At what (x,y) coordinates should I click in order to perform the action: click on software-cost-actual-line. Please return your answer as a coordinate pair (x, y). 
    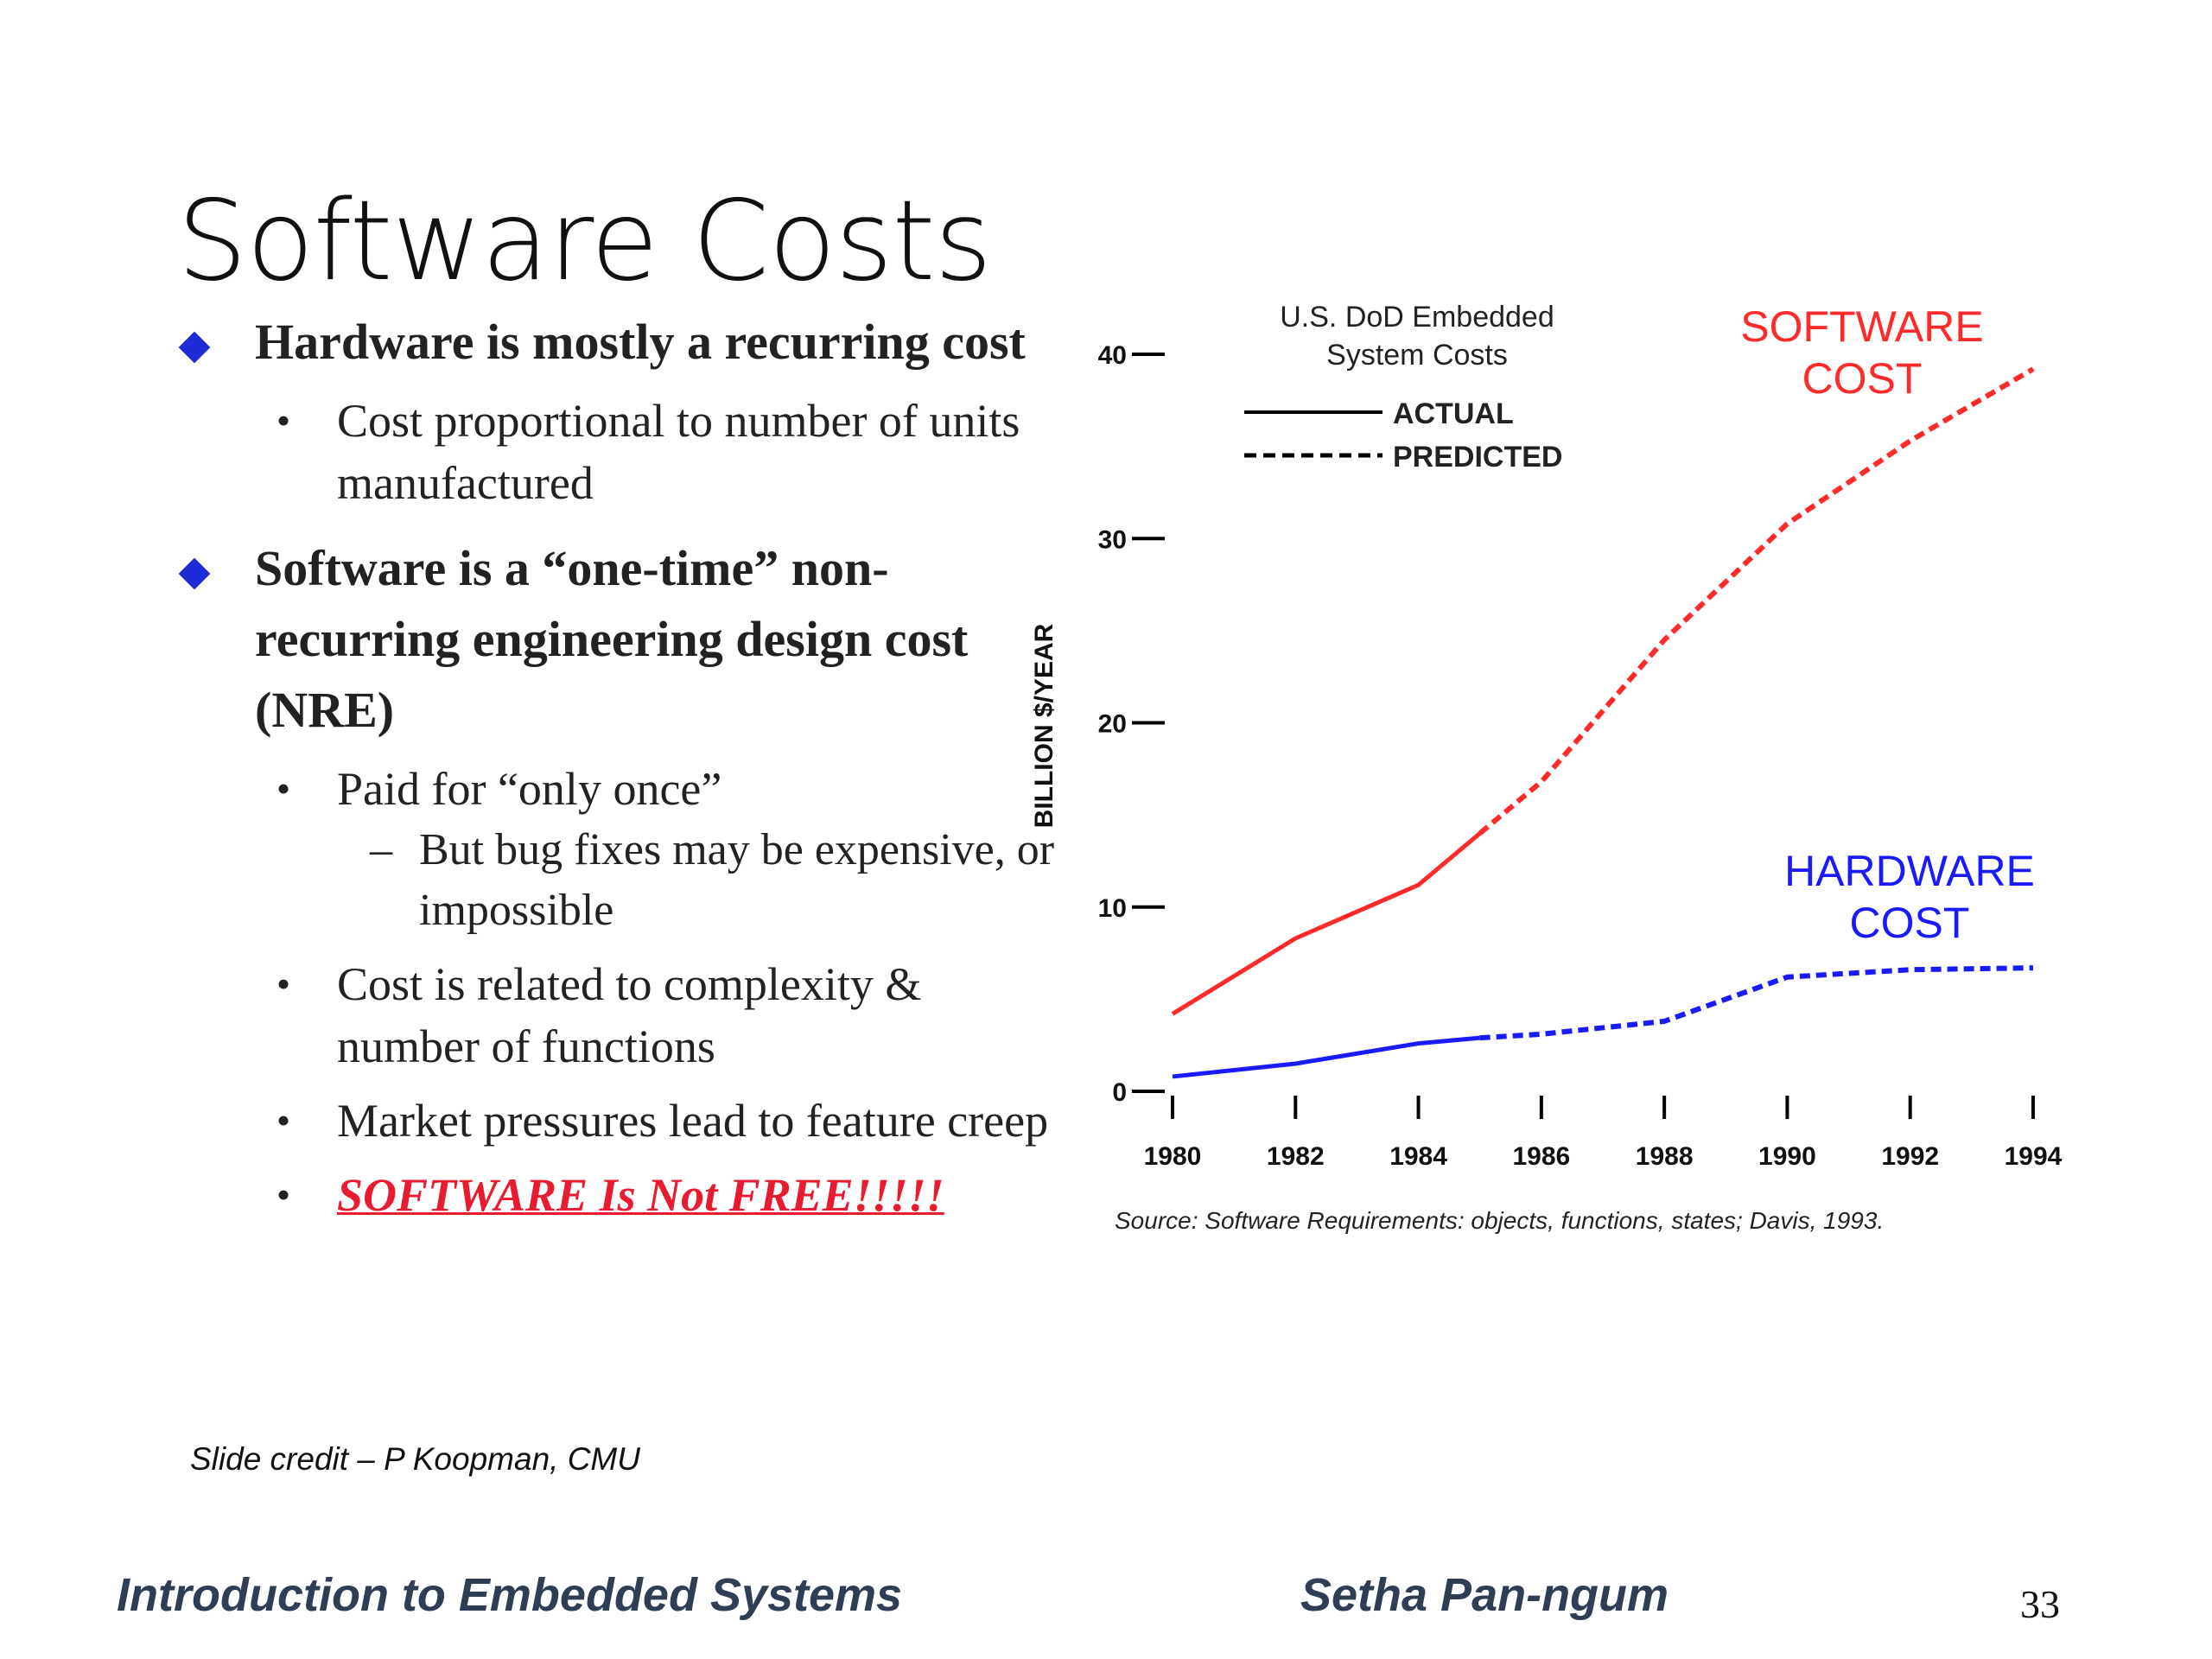
    Looking at the image, I should click on (1326, 923).